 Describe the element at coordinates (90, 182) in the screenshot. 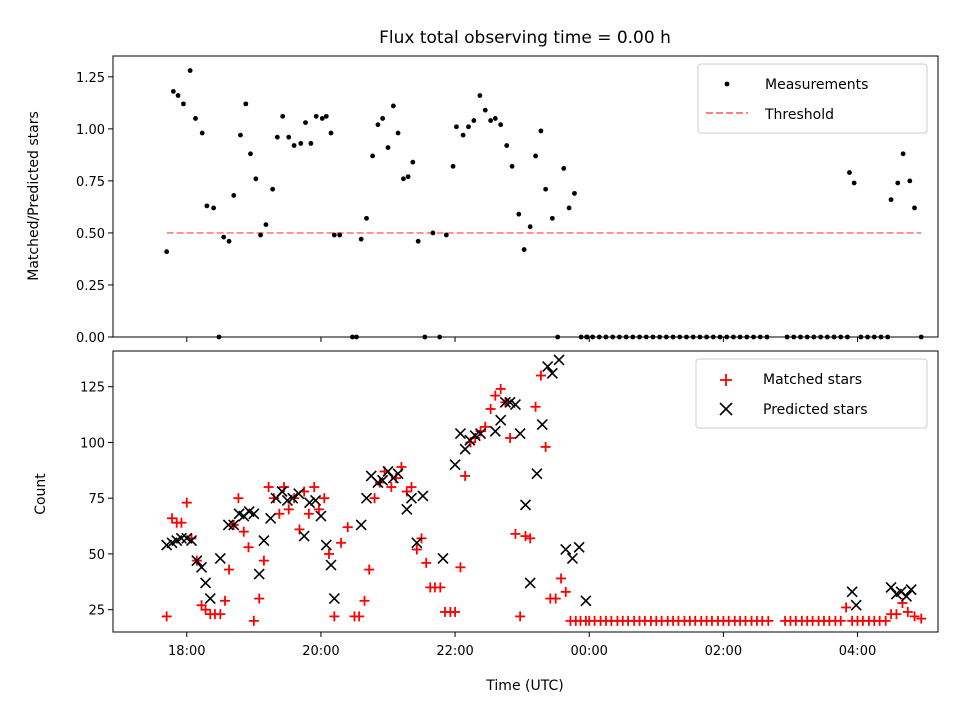

I see `y-tick-label: 0.75` at that location.